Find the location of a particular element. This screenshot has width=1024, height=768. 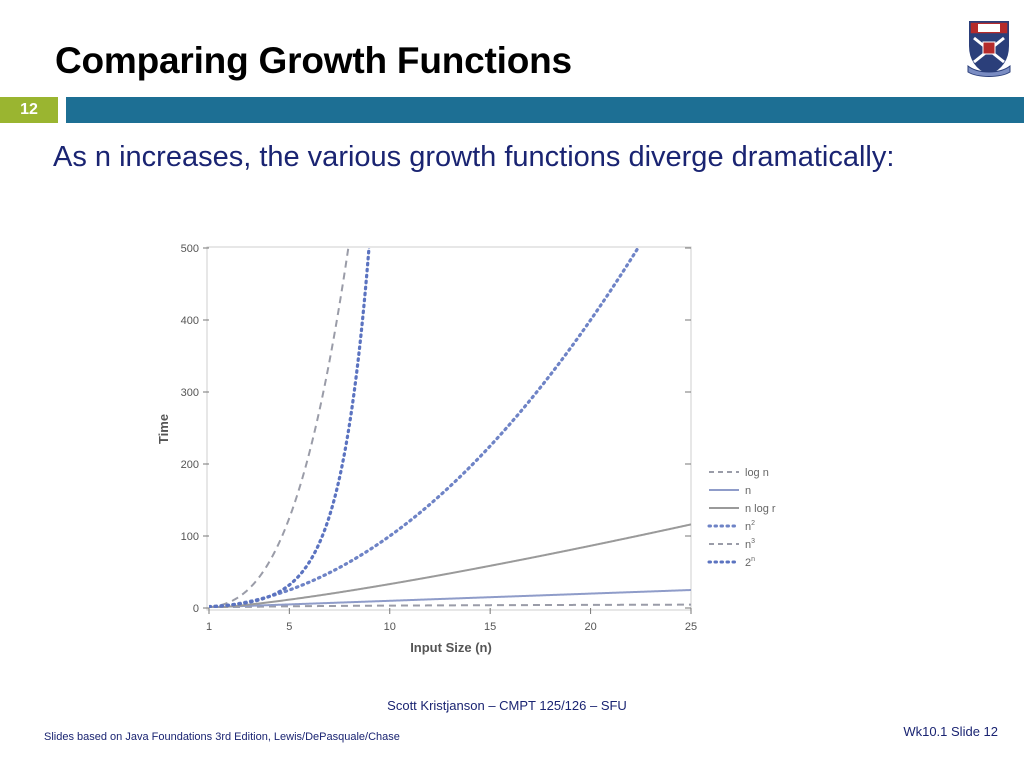

x-tick-label: 5 is located at coordinates (289, 627).